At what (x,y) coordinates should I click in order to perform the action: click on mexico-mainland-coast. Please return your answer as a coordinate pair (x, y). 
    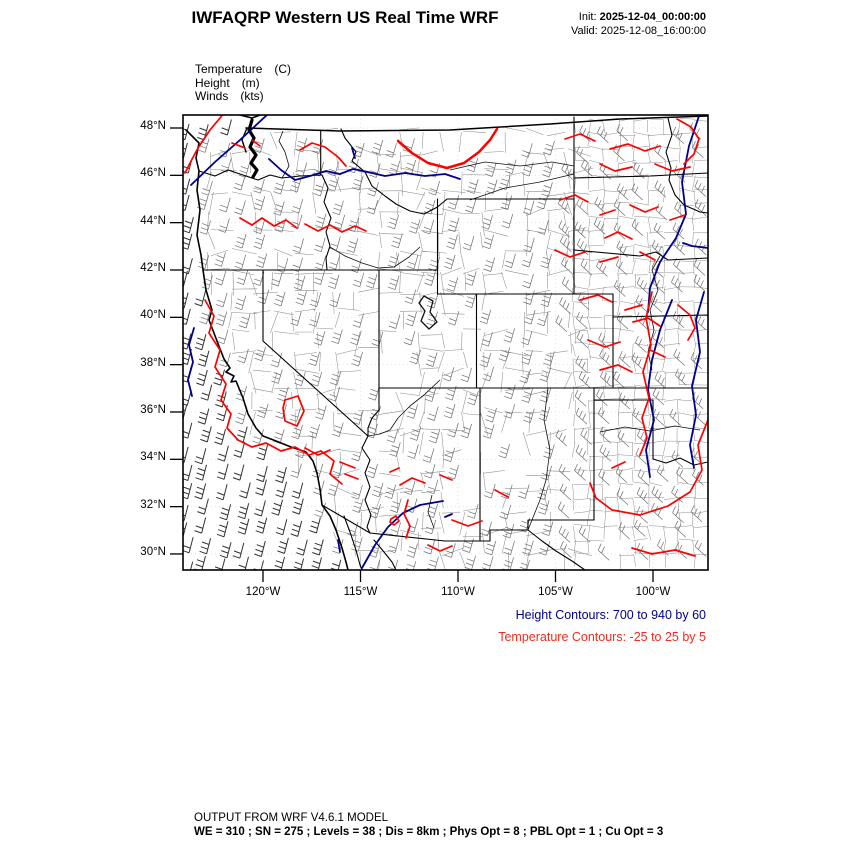
    Looking at the image, I should click on (385, 554).